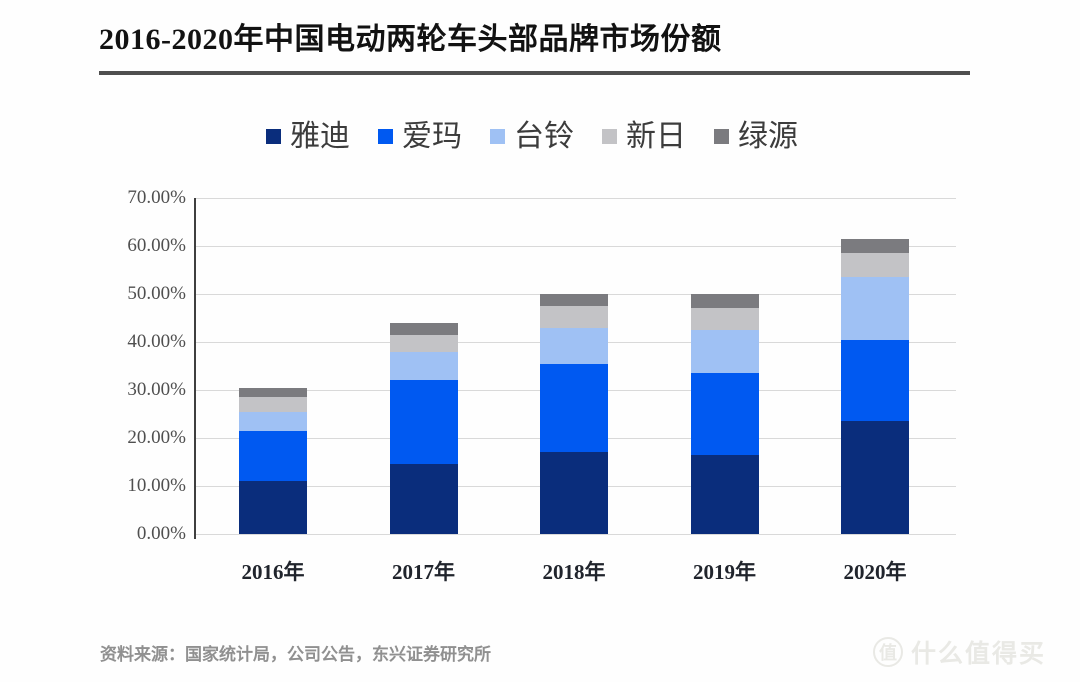 The image size is (1080, 682). Describe the element at coordinates (156, 389) in the screenshot. I see `y-tick-label: 30.00%` at that location.